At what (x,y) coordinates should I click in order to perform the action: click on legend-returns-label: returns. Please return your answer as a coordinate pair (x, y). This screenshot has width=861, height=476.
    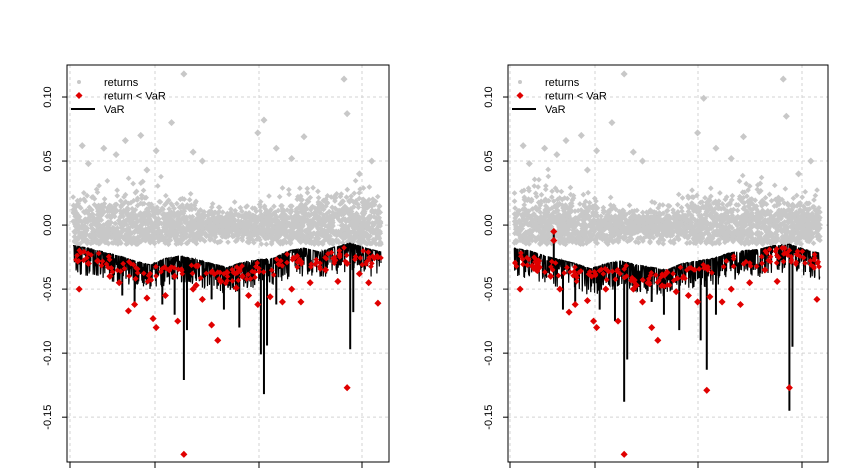
    Looking at the image, I should click on (562, 83).